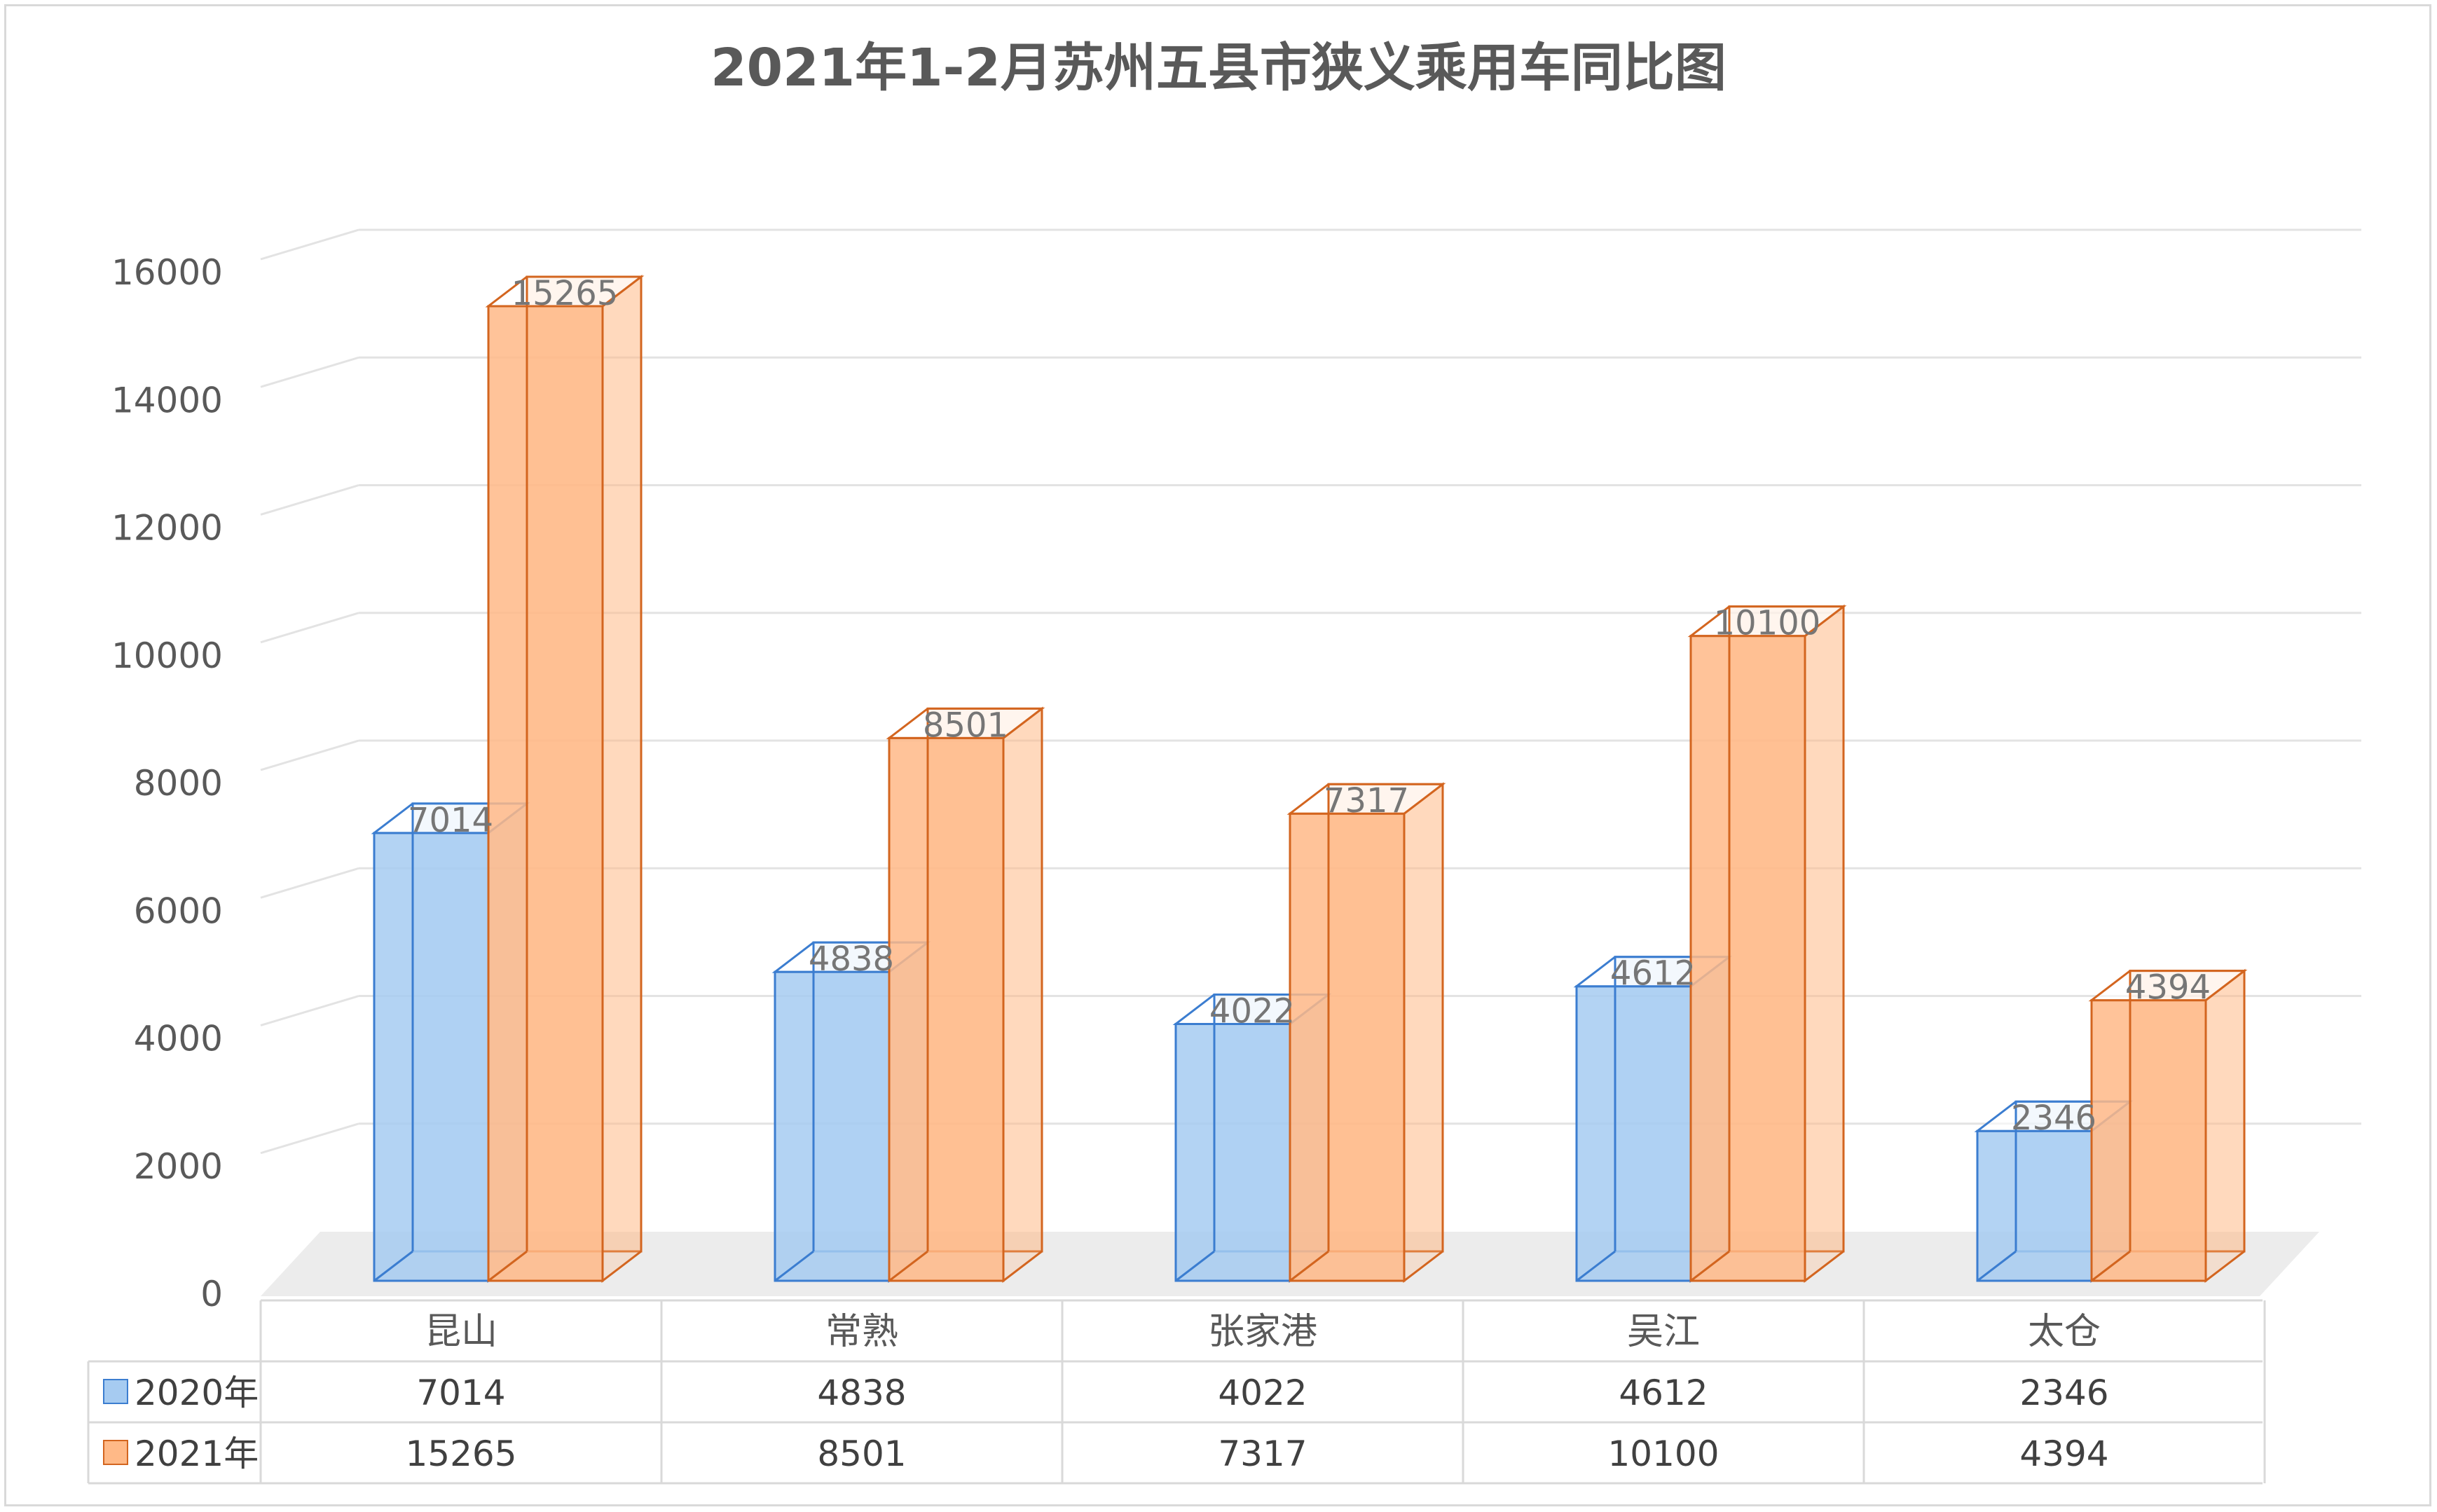 The image size is (2437, 1512). What do you see at coordinates (460, 1393) in the screenshot?
I see `table-cell: 7014` at bounding box center [460, 1393].